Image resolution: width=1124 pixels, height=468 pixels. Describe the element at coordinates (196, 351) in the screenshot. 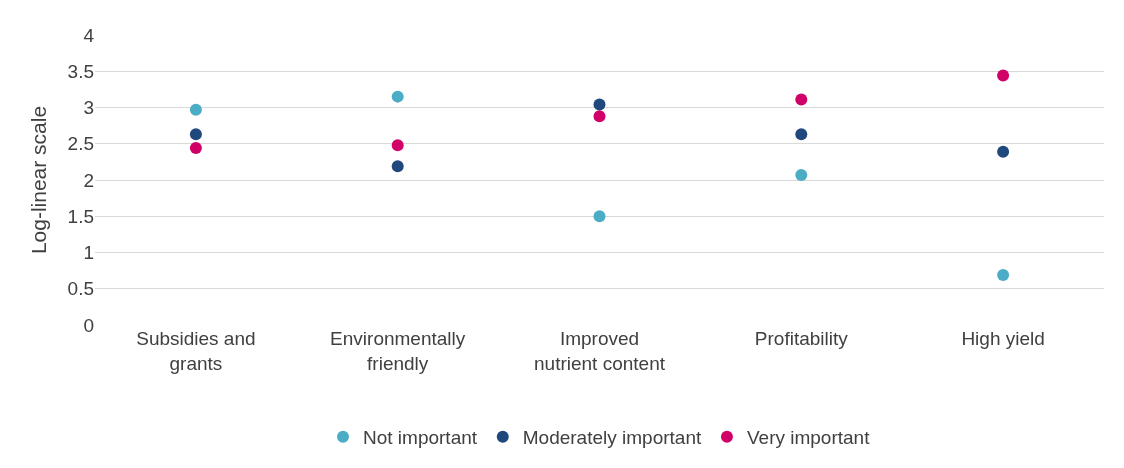

I see `x-tick-label: Subsidies and grants` at that location.